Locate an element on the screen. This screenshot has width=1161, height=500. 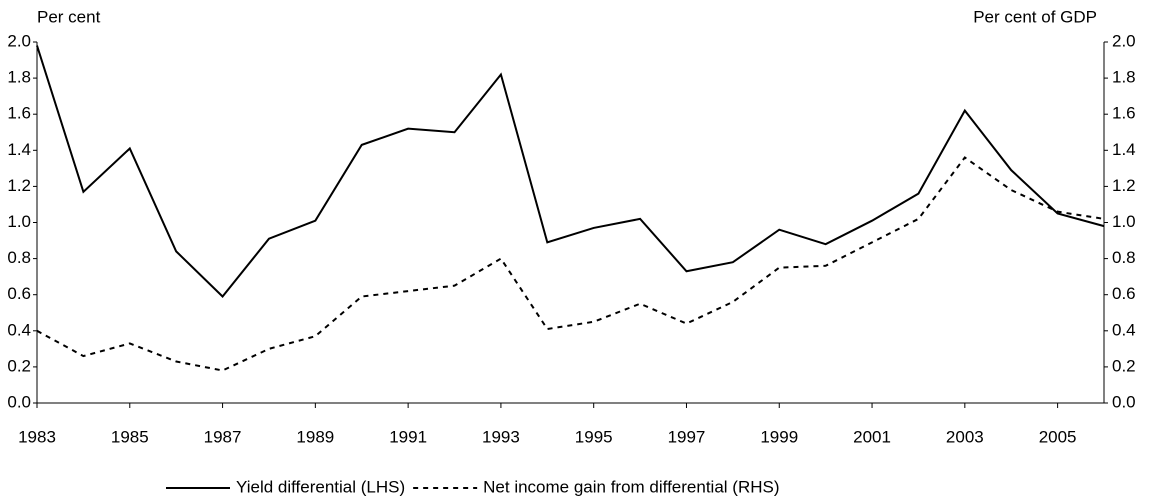
legend-label: Net income gain from differential (RHS) is located at coordinates (631, 486).